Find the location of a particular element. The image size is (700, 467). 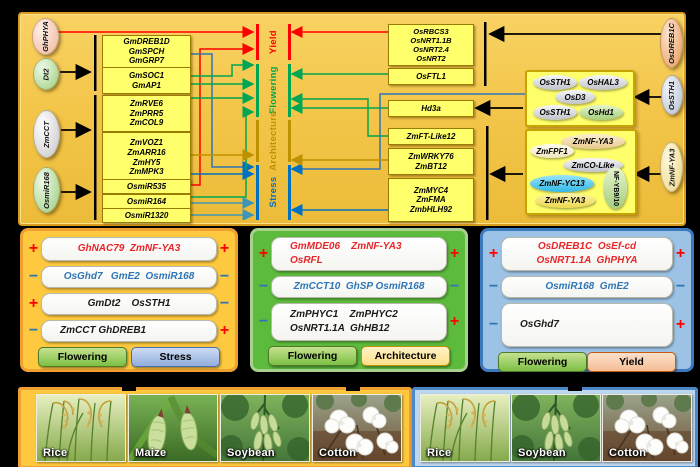

summary-row: − ZmPHYC1 ZmPHYC2 OsNRT1.1A GhHB12 + is located at coordinates (359, 322).